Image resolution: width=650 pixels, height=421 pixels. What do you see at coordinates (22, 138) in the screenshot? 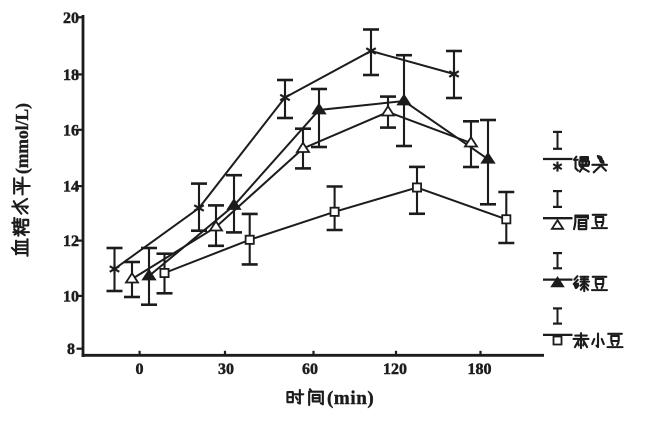
I see `svg-text: (mmol/L)` at bounding box center [22, 138].